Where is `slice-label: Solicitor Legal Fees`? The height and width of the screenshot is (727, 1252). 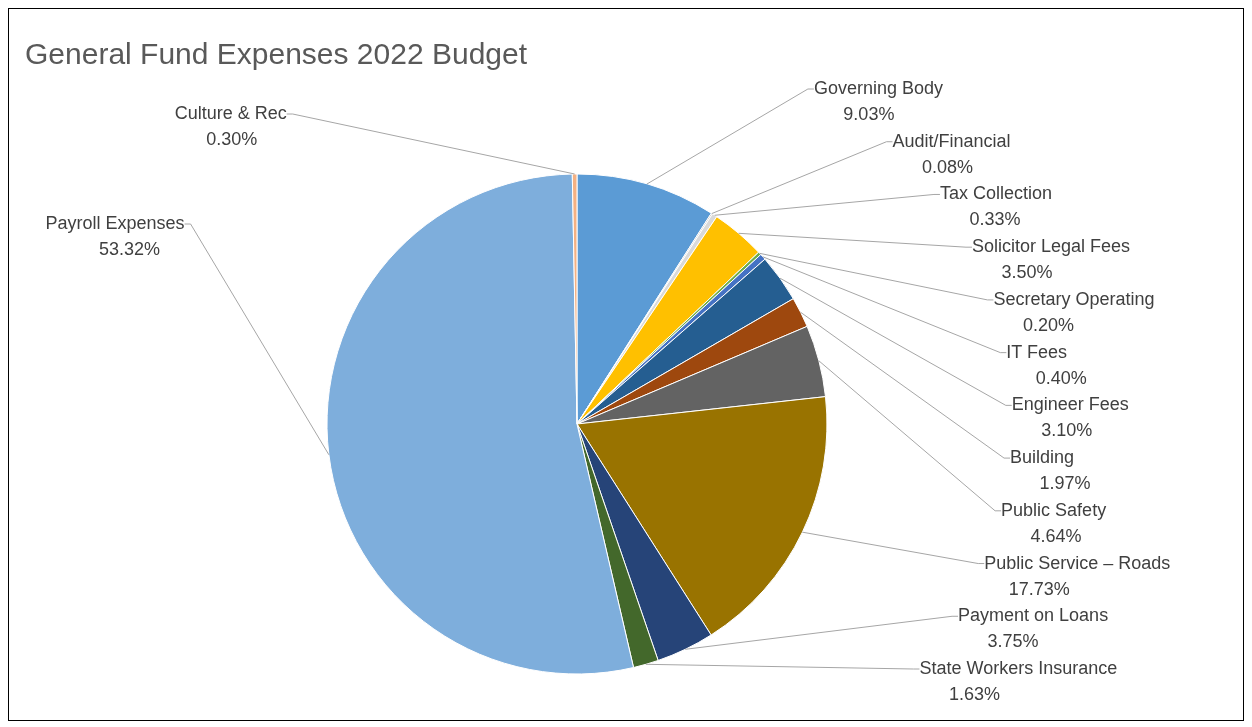
slice-label: Solicitor Legal Fees is located at coordinates (1051, 246).